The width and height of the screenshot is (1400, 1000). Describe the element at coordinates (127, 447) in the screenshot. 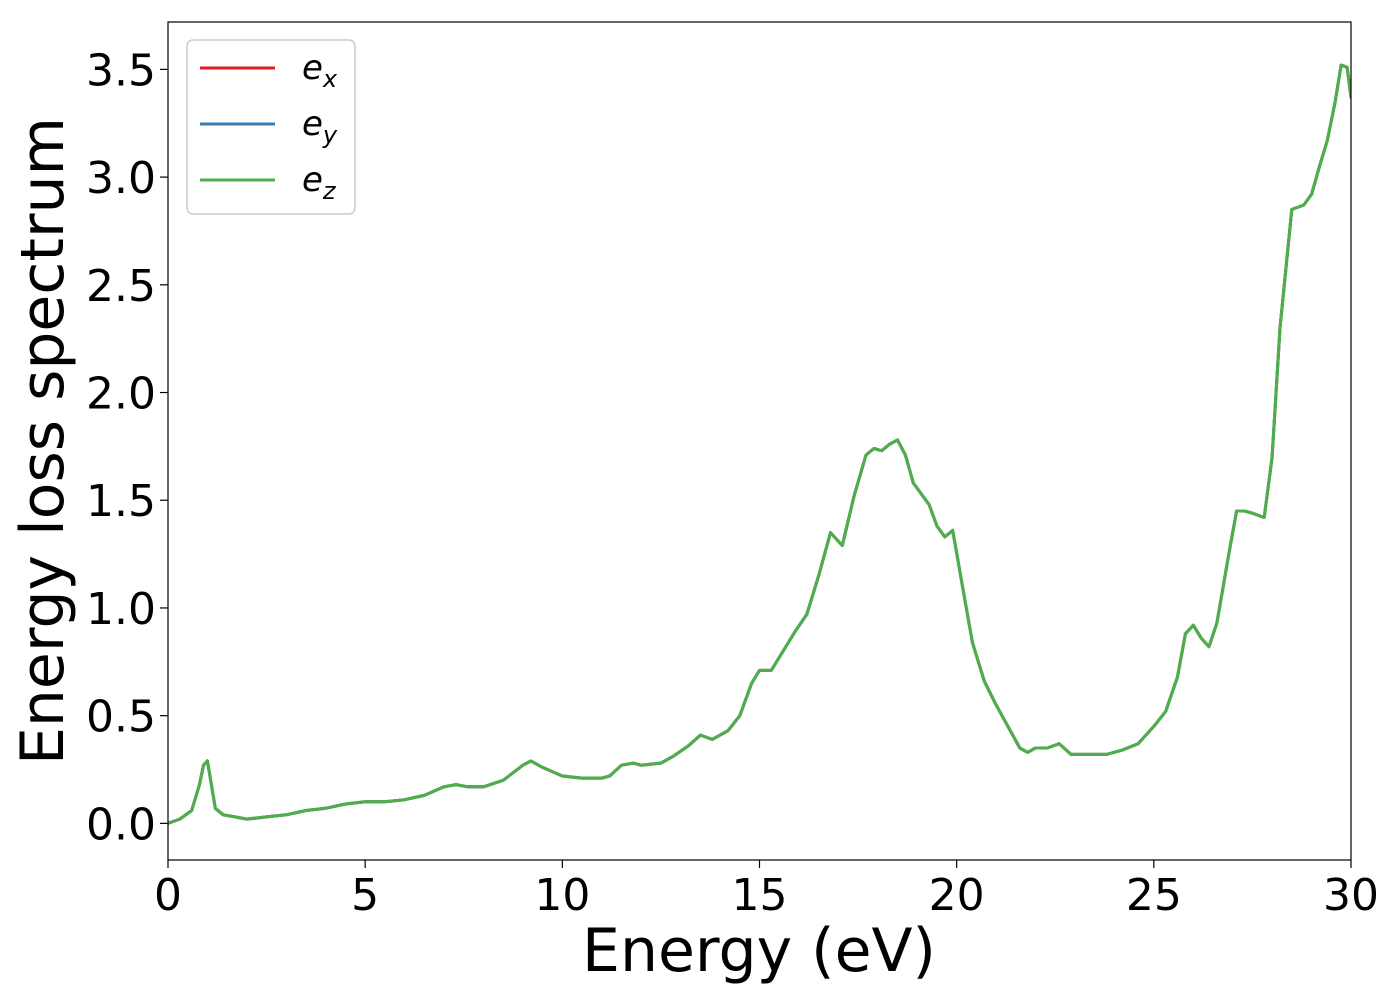

I see `y-axis: 0.0 0.5 1.0 1.5 2.0 2.5 3.0 3.5` at that location.